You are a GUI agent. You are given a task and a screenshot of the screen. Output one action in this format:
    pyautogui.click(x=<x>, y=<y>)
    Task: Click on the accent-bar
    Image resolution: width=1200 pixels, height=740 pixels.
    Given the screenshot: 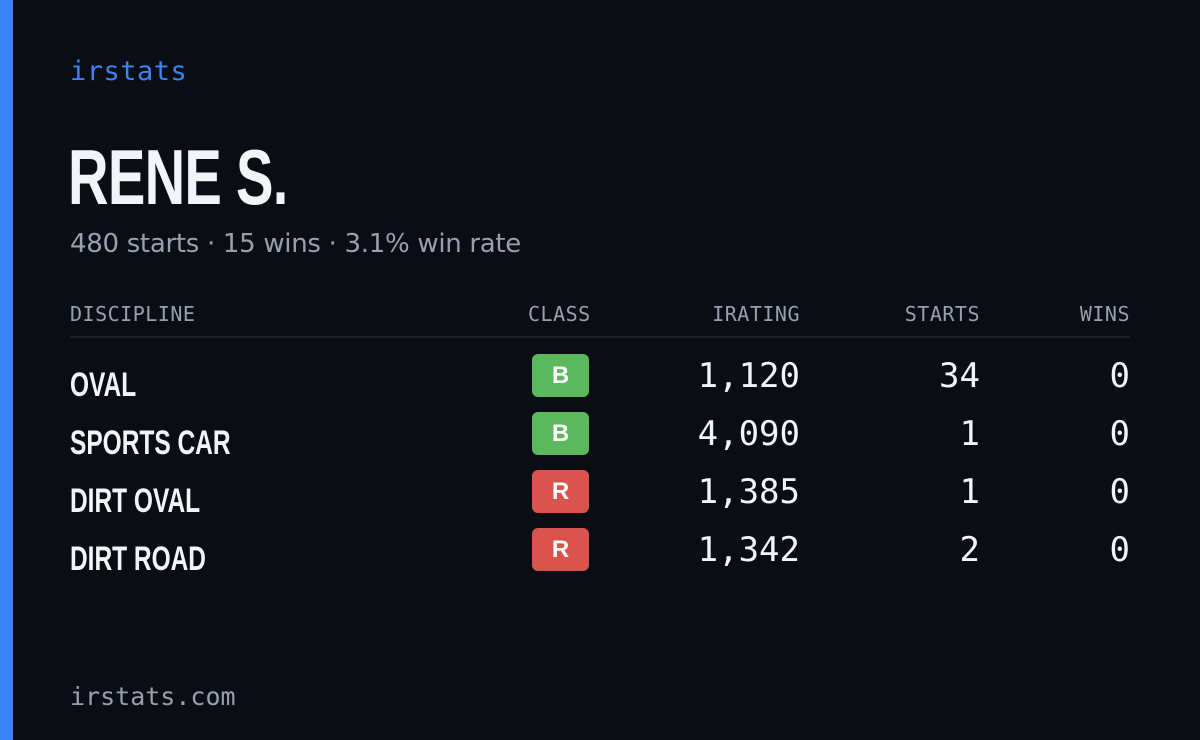 What is the action you would take?
    pyautogui.click(x=6, y=370)
    